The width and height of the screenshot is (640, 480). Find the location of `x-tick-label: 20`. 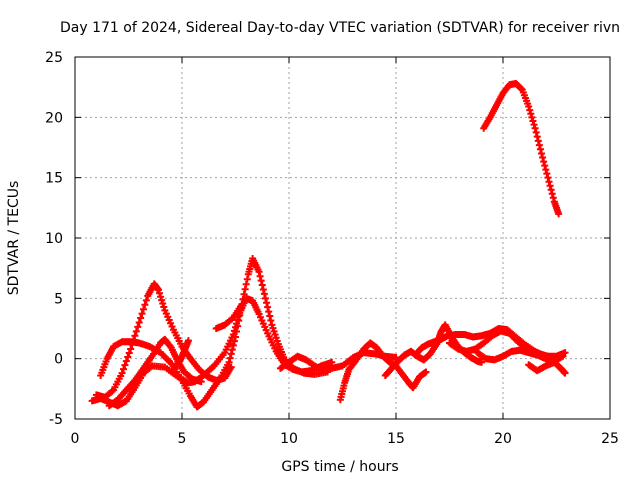

x-tick-label: 20 is located at coordinates (503, 439).